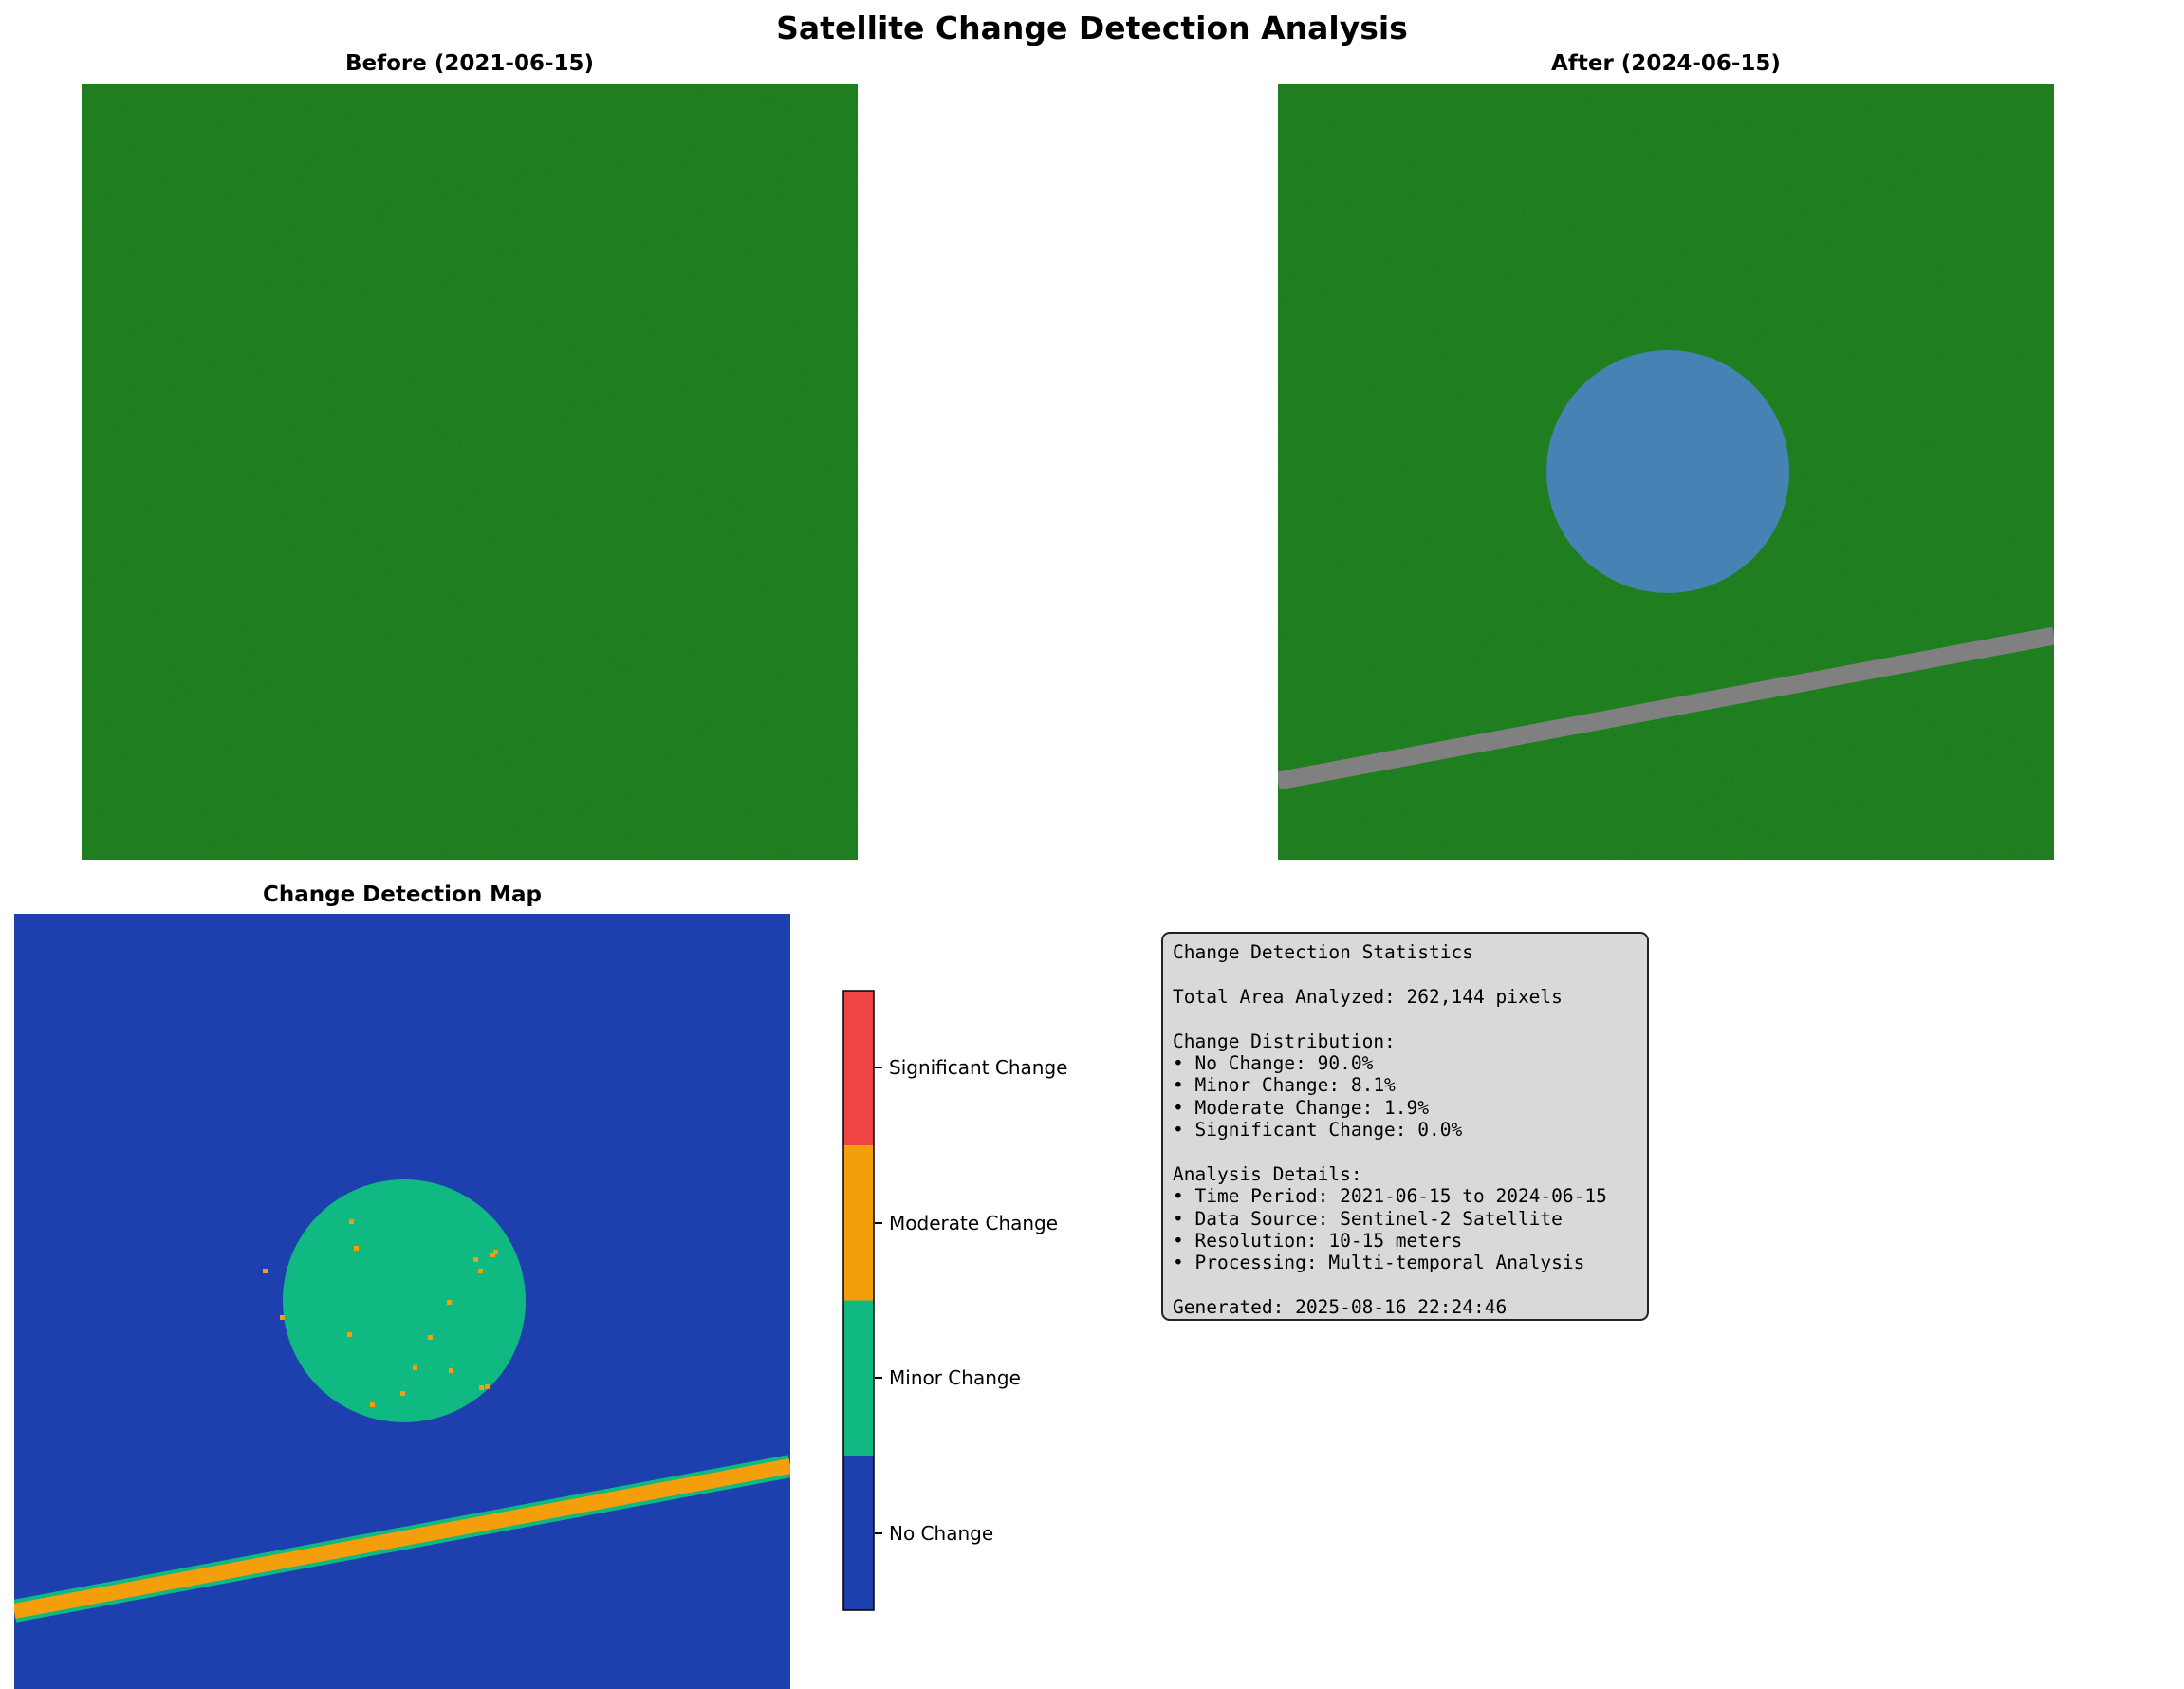 The height and width of the screenshot is (1689, 2184). What do you see at coordinates (858, 1378) in the screenshot?
I see `colorbar-segment-minor` at bounding box center [858, 1378].